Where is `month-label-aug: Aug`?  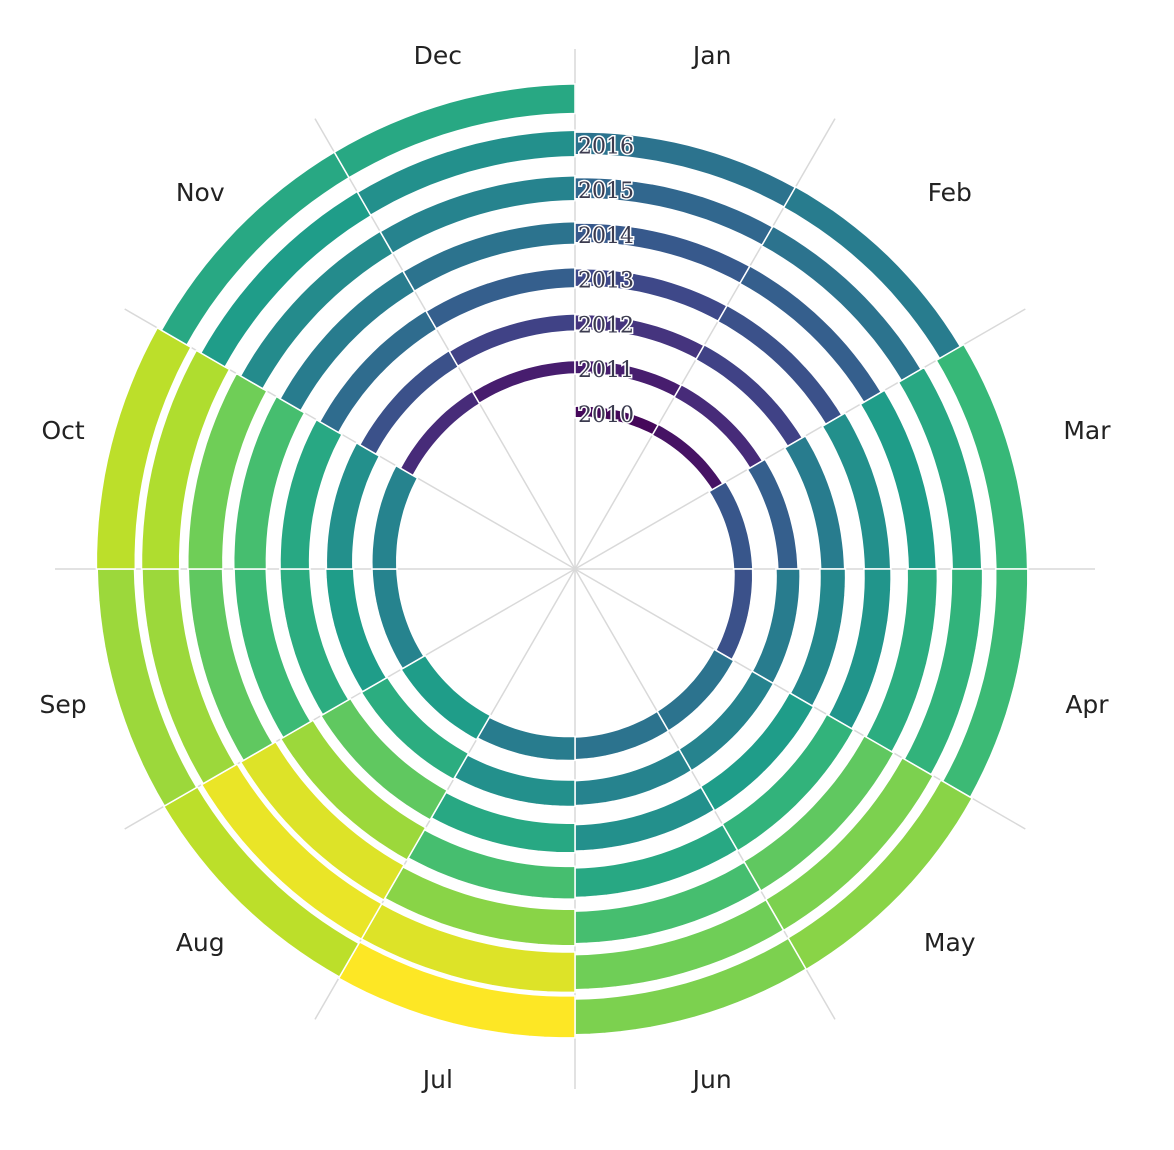
month-label-aug: Aug is located at coordinates (200, 942).